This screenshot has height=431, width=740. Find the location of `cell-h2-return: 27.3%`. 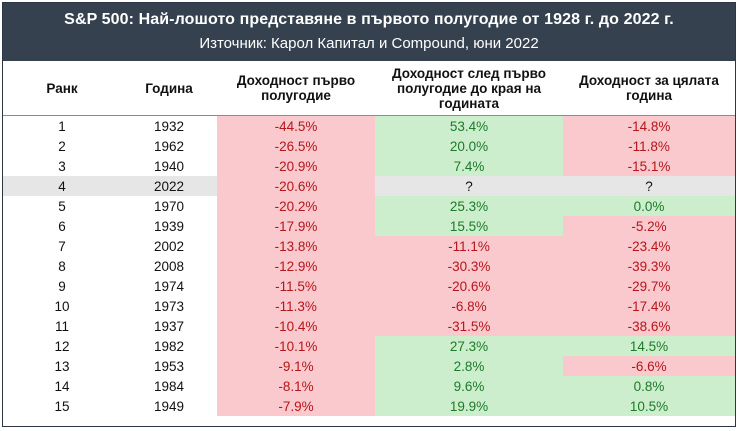

cell-h2-return: 27.3% is located at coordinates (469, 346).